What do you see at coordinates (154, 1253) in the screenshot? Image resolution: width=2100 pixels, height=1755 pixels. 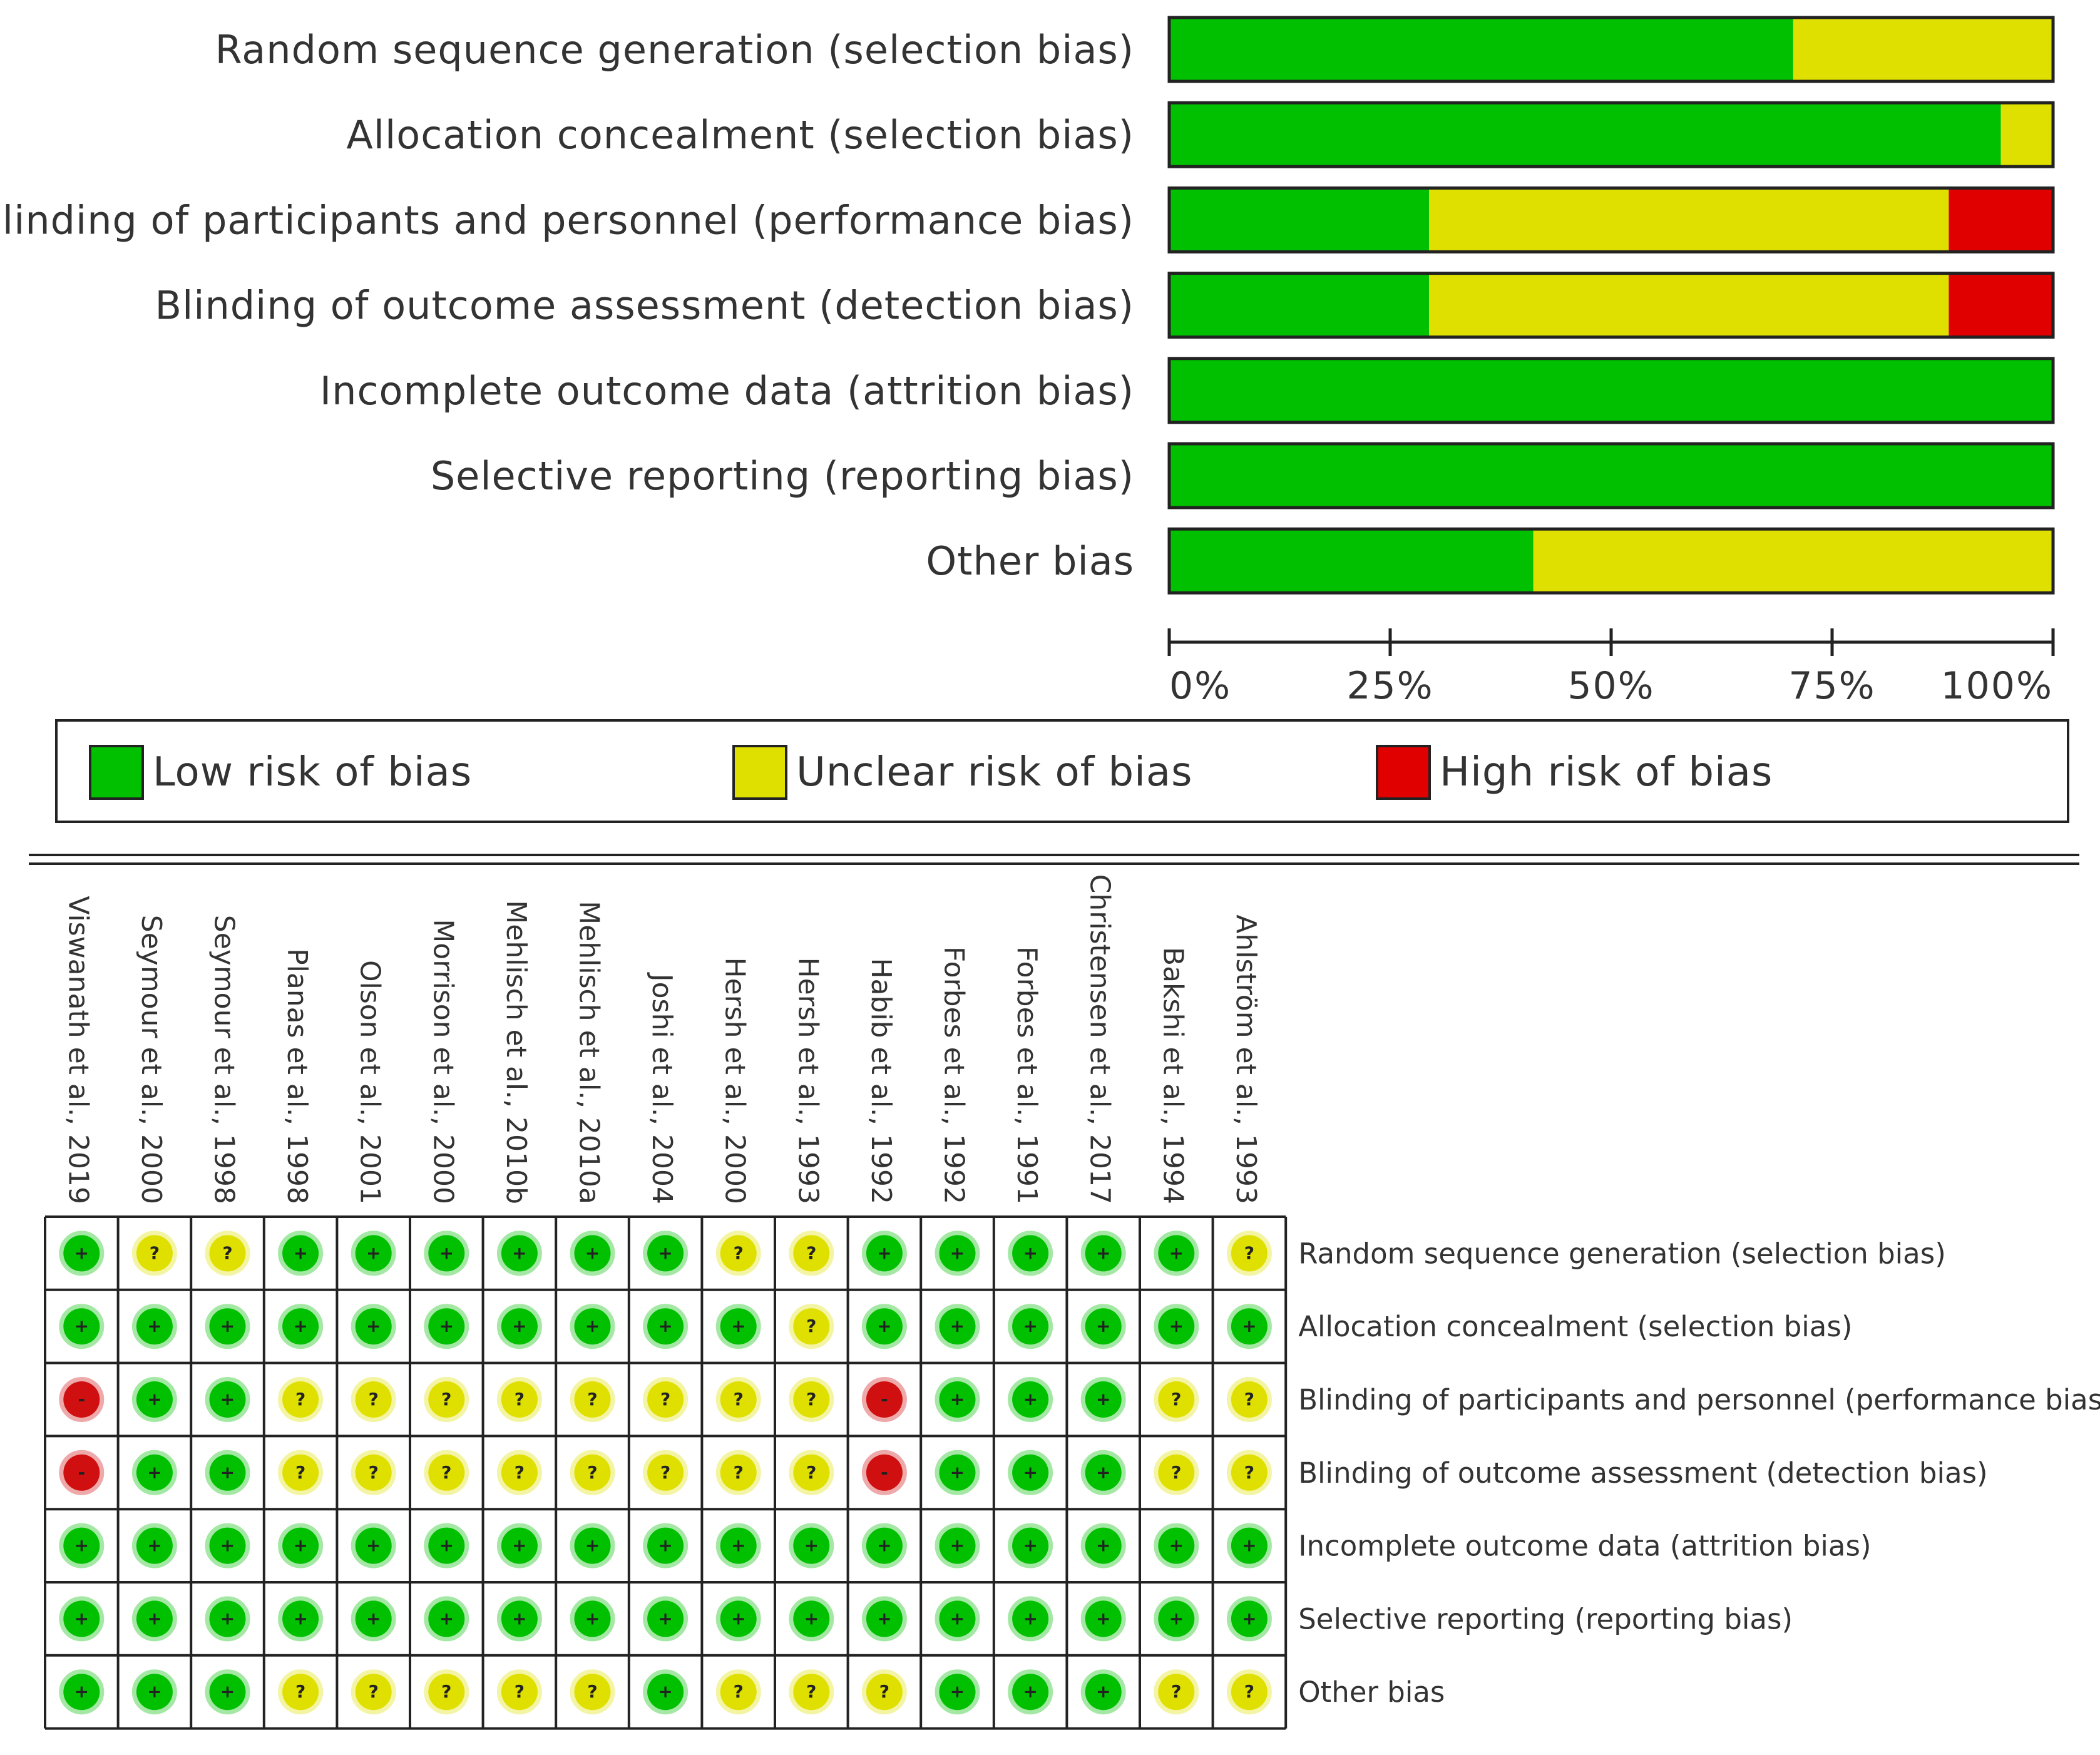 I see `judgement-unclear-r0-c1: ?` at bounding box center [154, 1253].